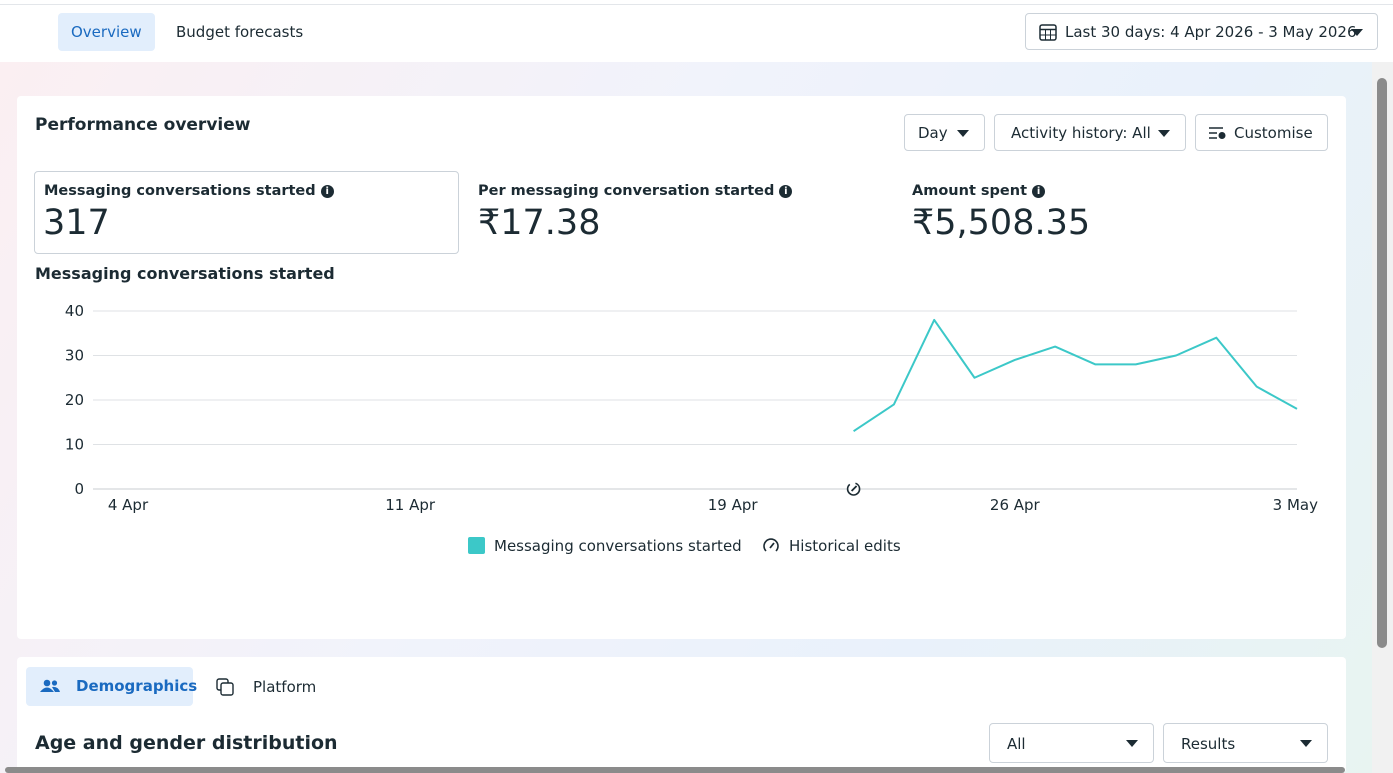 Image resolution: width=1393 pixels, height=773 pixels. I want to click on metric-label-text: Messaging conversations started, so click(180, 191).